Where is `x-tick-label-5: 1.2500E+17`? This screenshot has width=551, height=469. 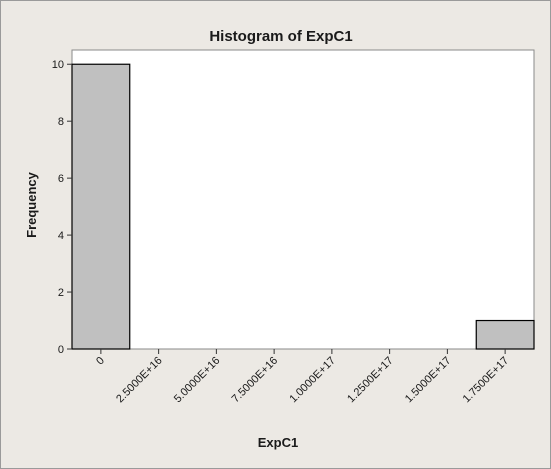 x-tick-label-5: 1.2500E+17 is located at coordinates (370, 380).